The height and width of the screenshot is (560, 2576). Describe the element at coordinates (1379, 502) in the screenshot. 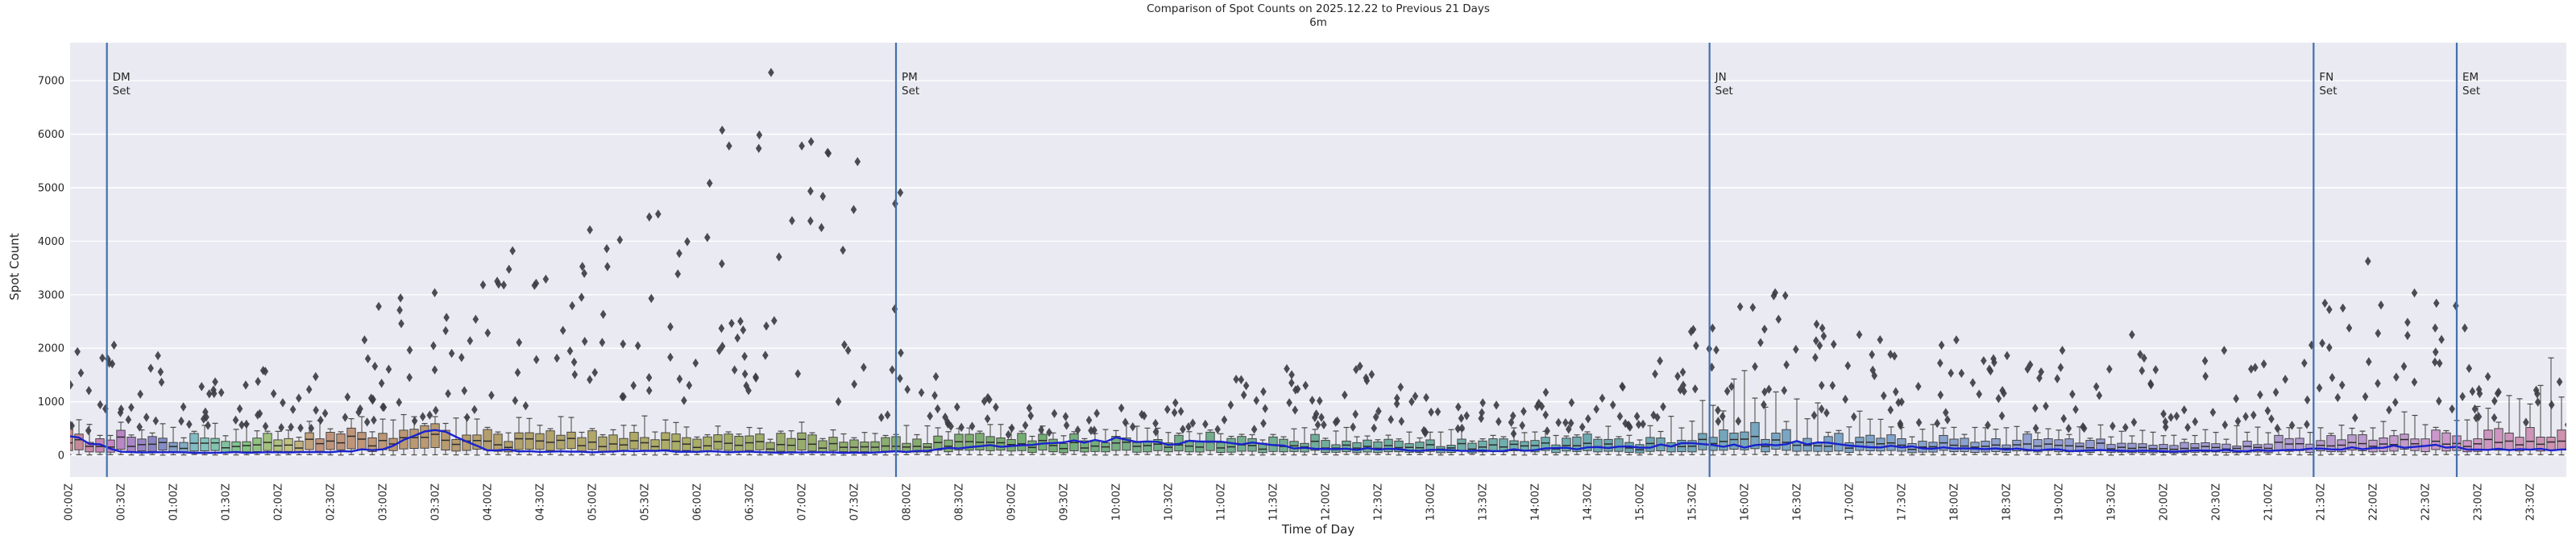

I see `svg-text: 12:30Z` at that location.